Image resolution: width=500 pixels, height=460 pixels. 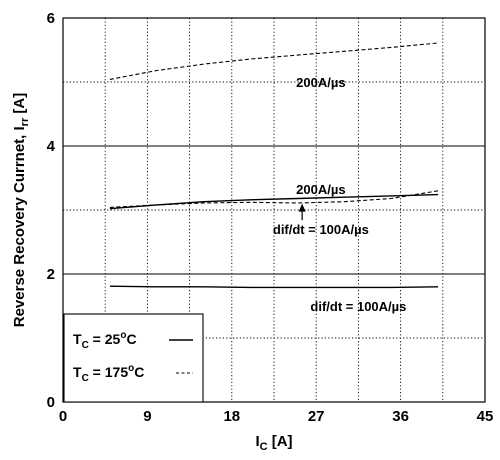 What do you see at coordinates (231, 416) in the screenshot?
I see `x-tick-label: 18` at bounding box center [231, 416].